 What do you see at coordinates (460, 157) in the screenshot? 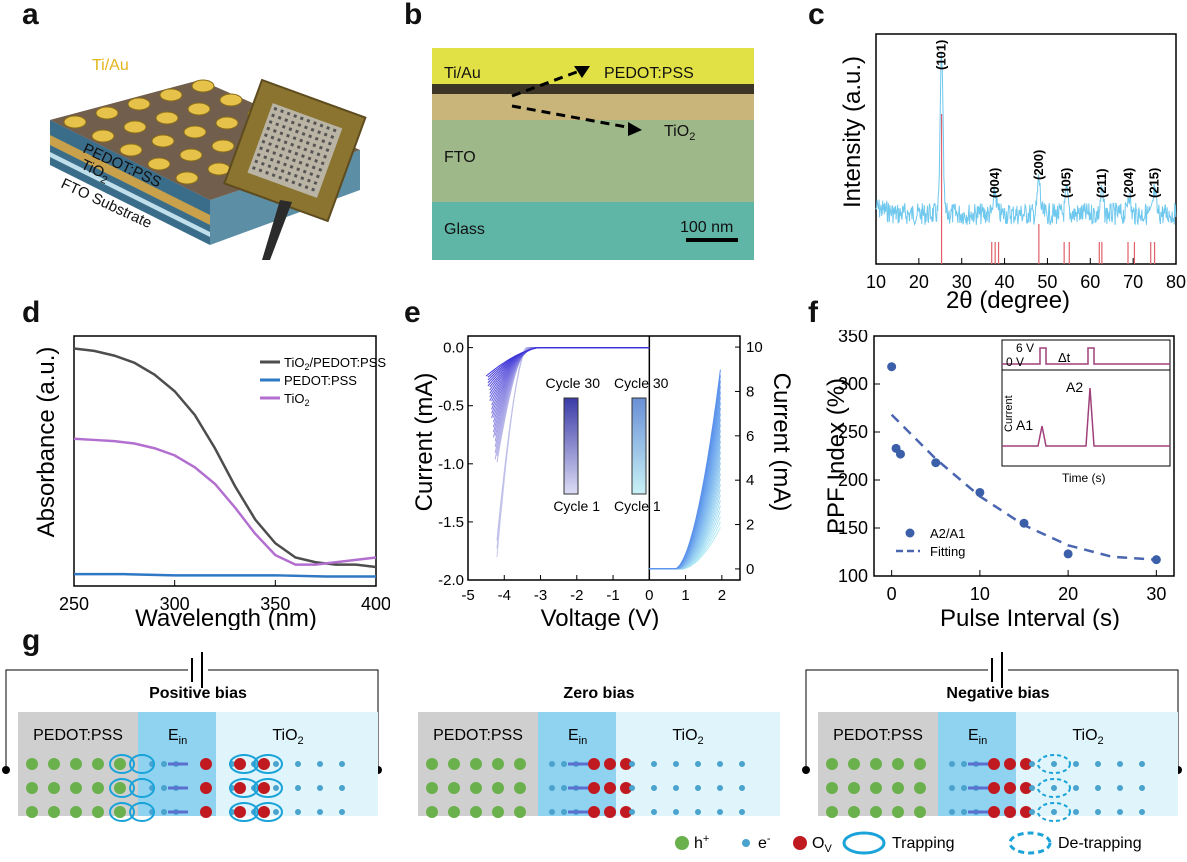
I see `layer-label-fto: FTO` at bounding box center [460, 157].